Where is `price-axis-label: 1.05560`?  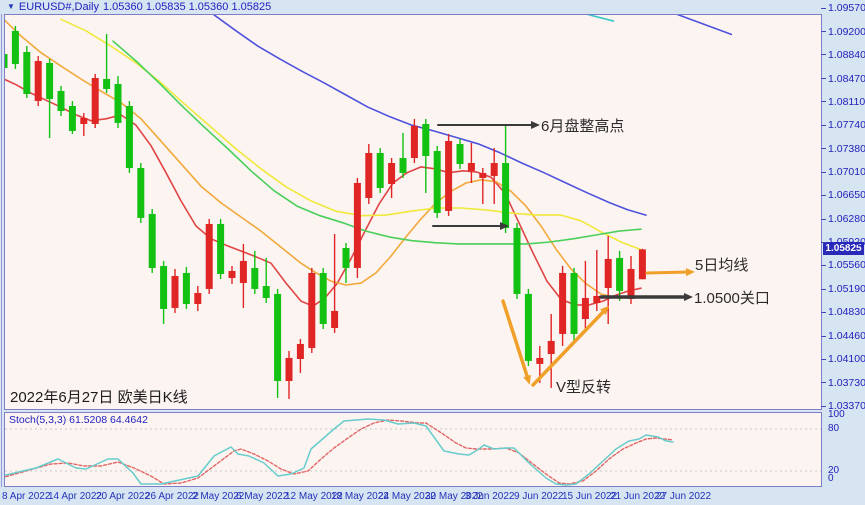
price-axis-label: 1.05560 is located at coordinates (846, 265).